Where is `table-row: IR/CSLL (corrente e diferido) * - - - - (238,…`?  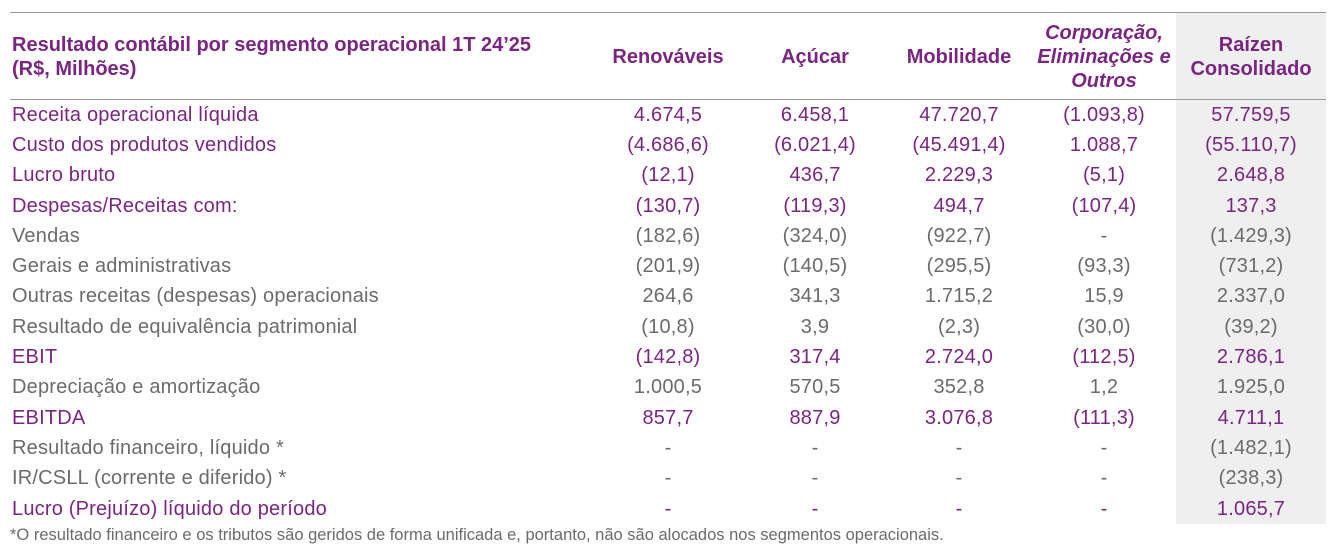
table-row: IR/CSLL (corrente e diferido) * - - - - (238,… is located at coordinates (668, 478).